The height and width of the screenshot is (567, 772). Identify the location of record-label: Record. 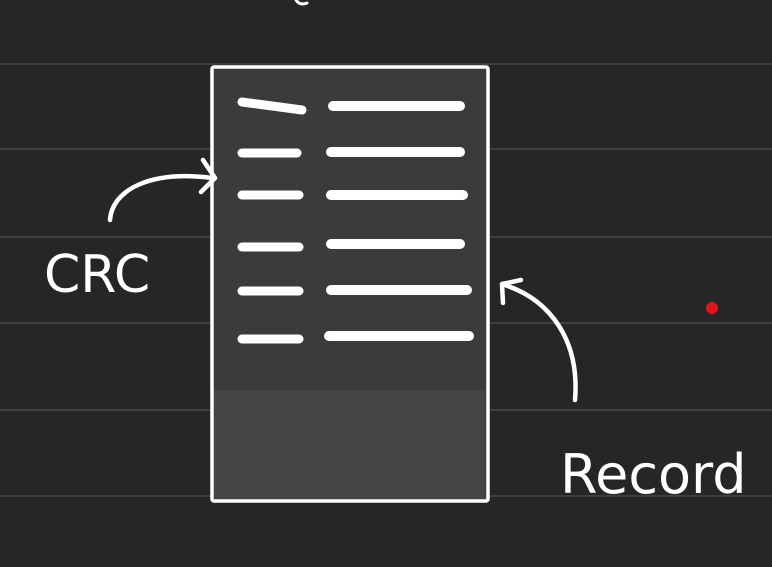
(653, 474).